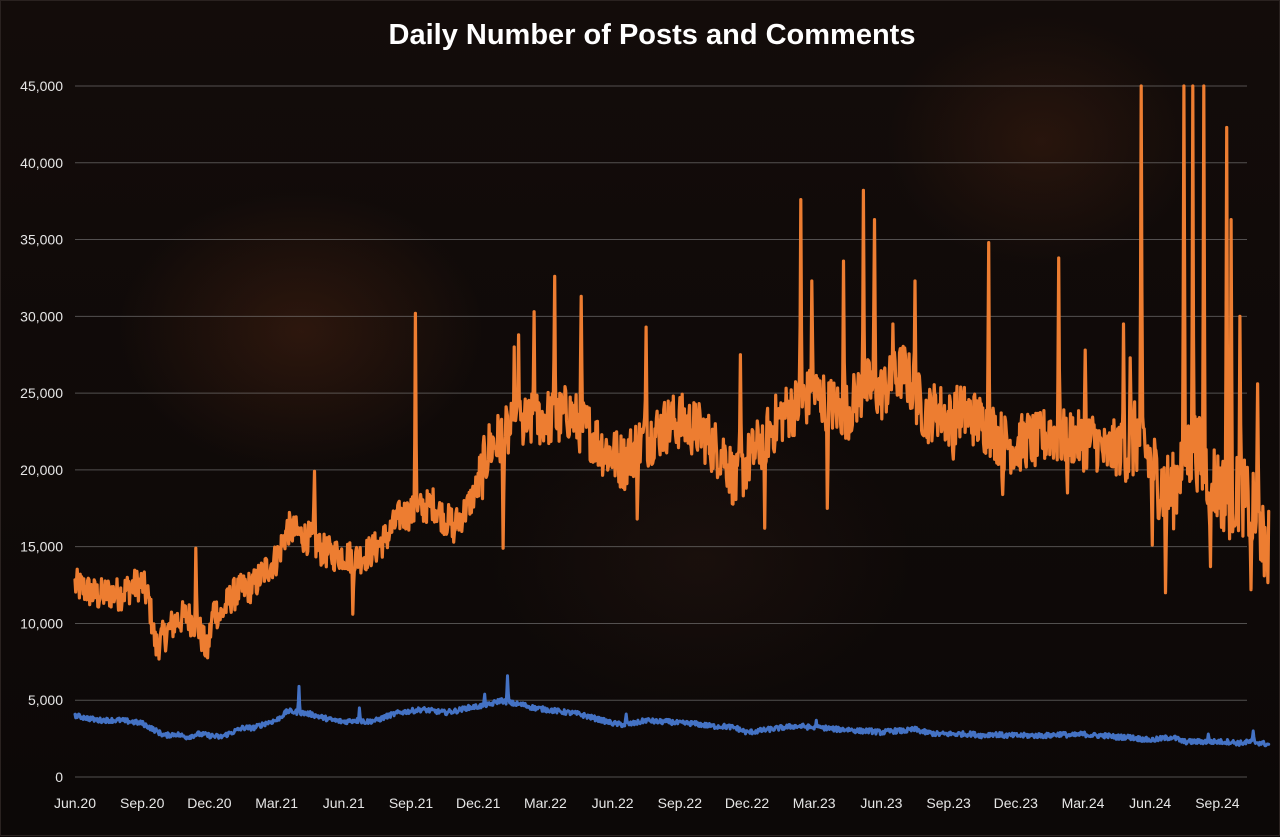 The width and height of the screenshot is (1280, 837). I want to click on x-tick-label: Mar.23, so click(814, 803).